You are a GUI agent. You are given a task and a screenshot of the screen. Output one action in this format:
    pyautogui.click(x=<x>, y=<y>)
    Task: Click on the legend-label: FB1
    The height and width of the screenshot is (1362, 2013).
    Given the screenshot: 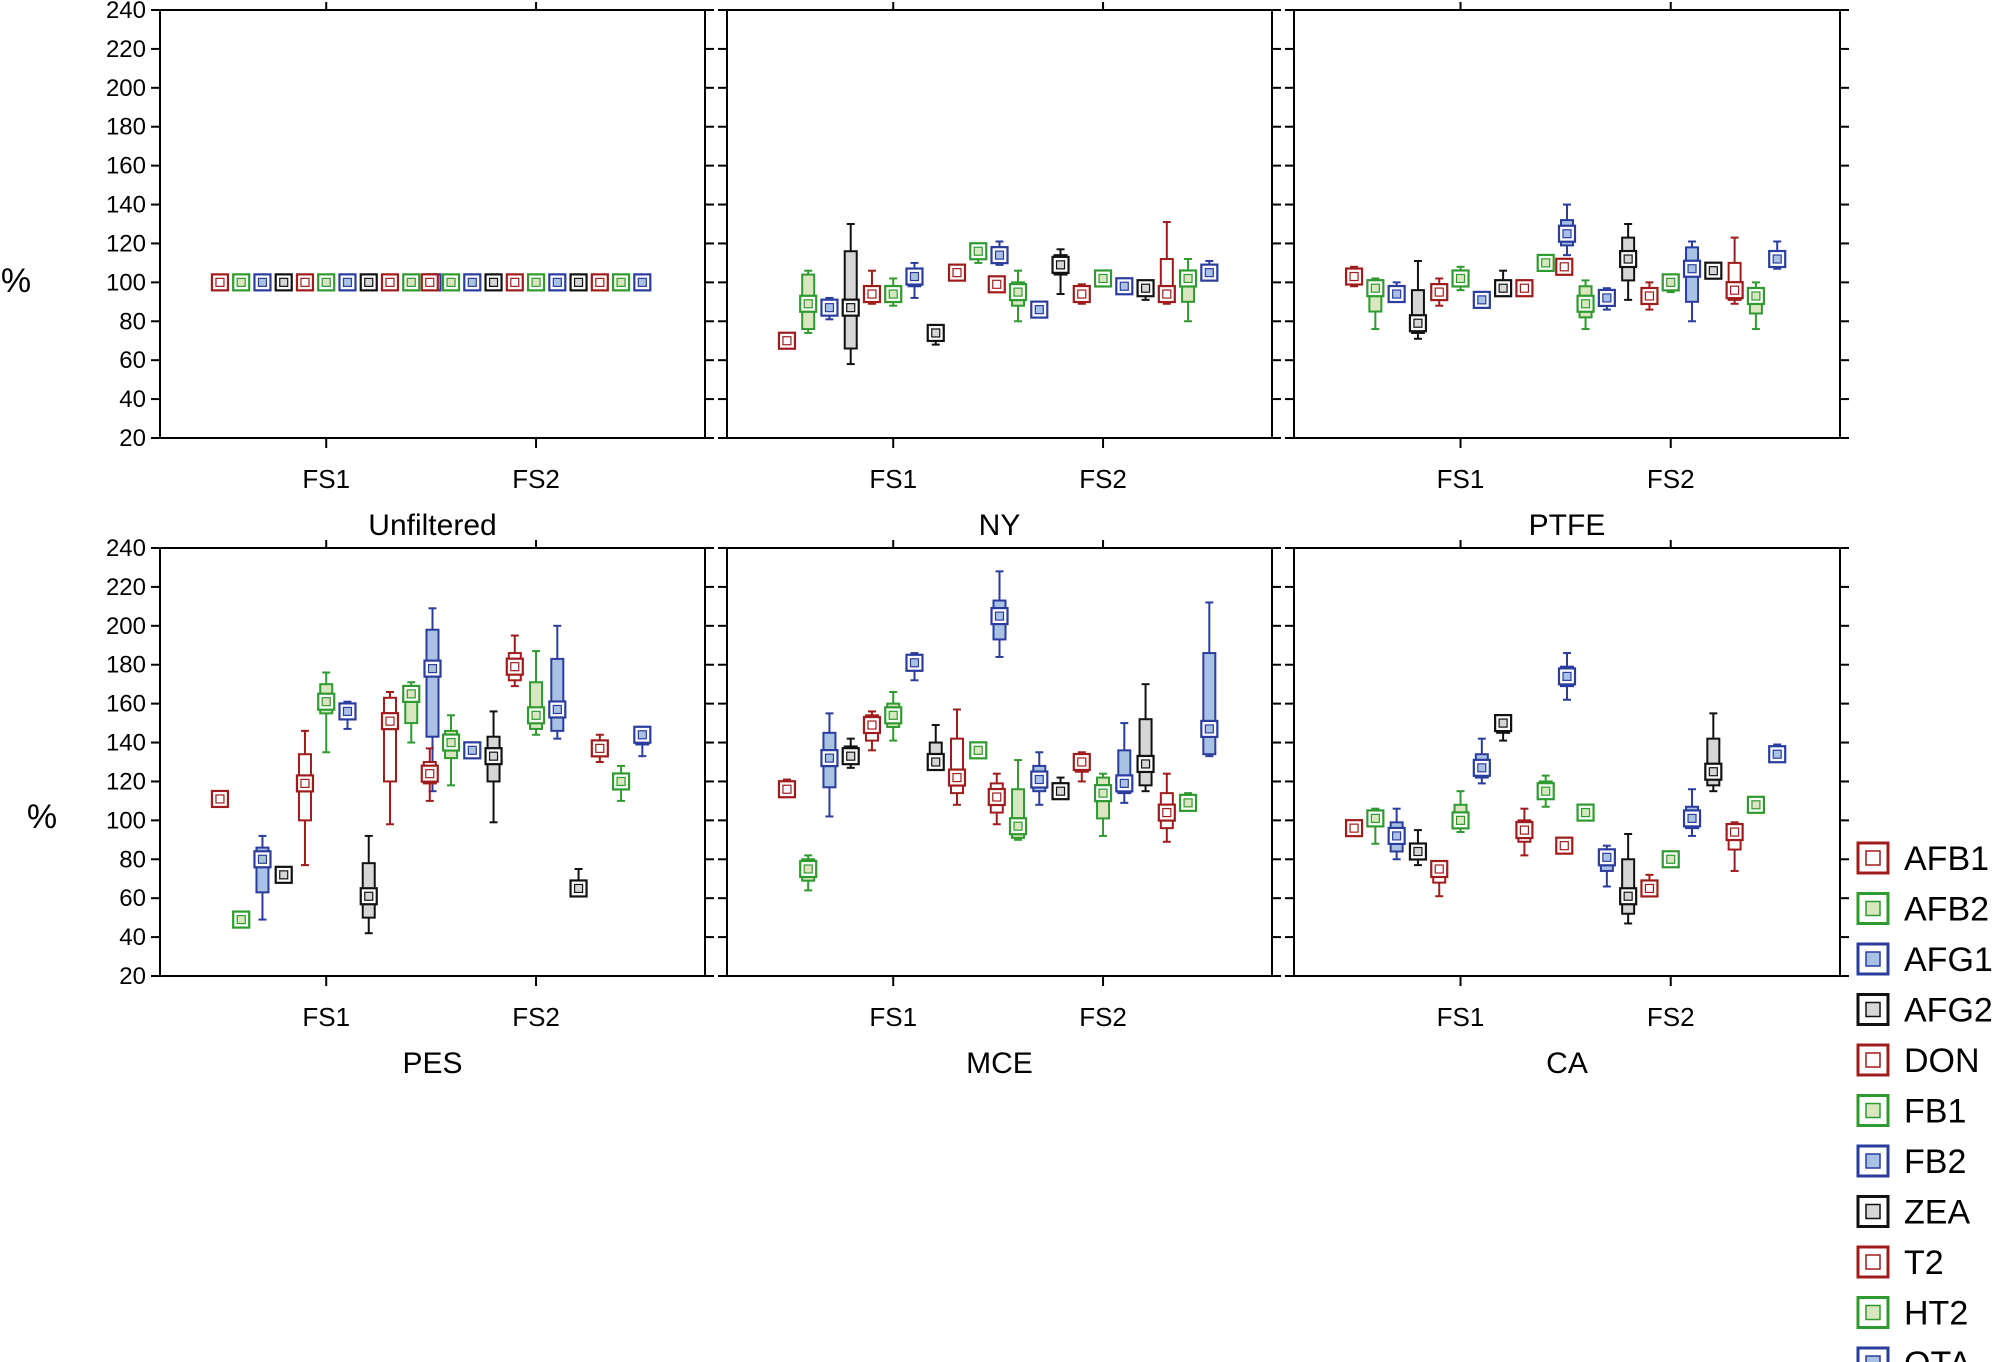 What is the action you would take?
    pyautogui.click(x=1935, y=1112)
    